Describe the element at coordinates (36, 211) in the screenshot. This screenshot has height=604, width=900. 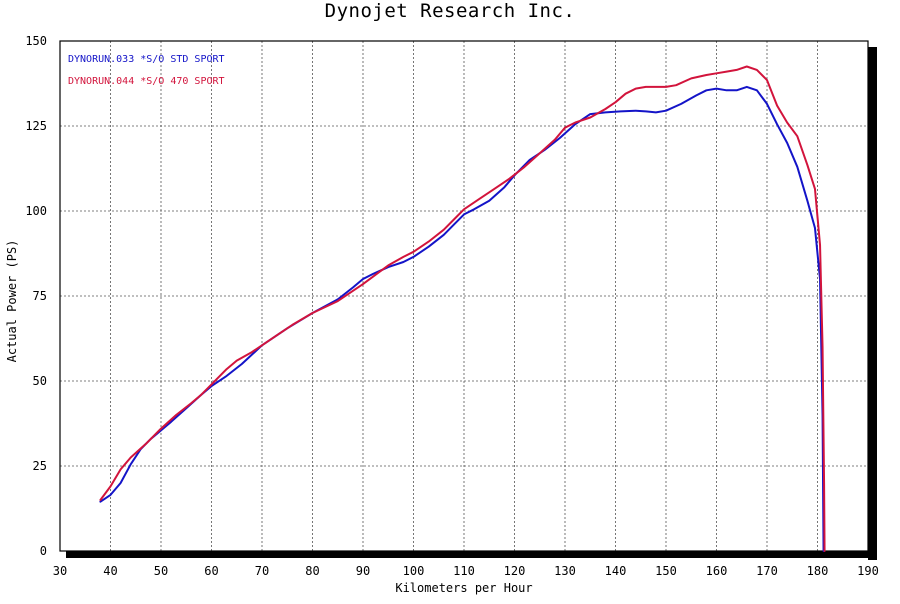
I see `y-tick-label: 100` at that location.